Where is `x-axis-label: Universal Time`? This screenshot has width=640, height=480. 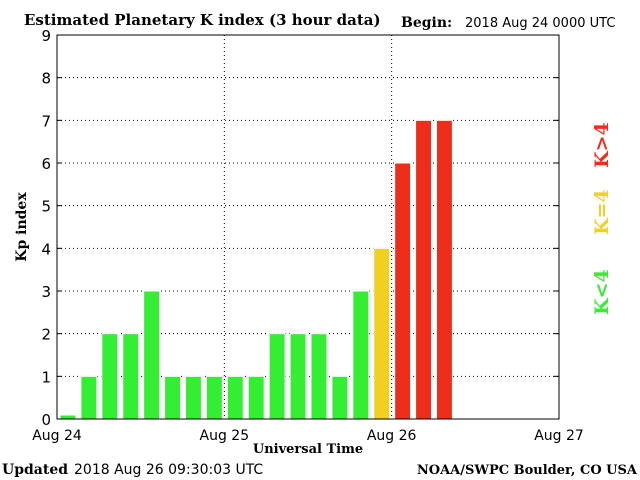 x-axis-label: Universal Time is located at coordinates (308, 449).